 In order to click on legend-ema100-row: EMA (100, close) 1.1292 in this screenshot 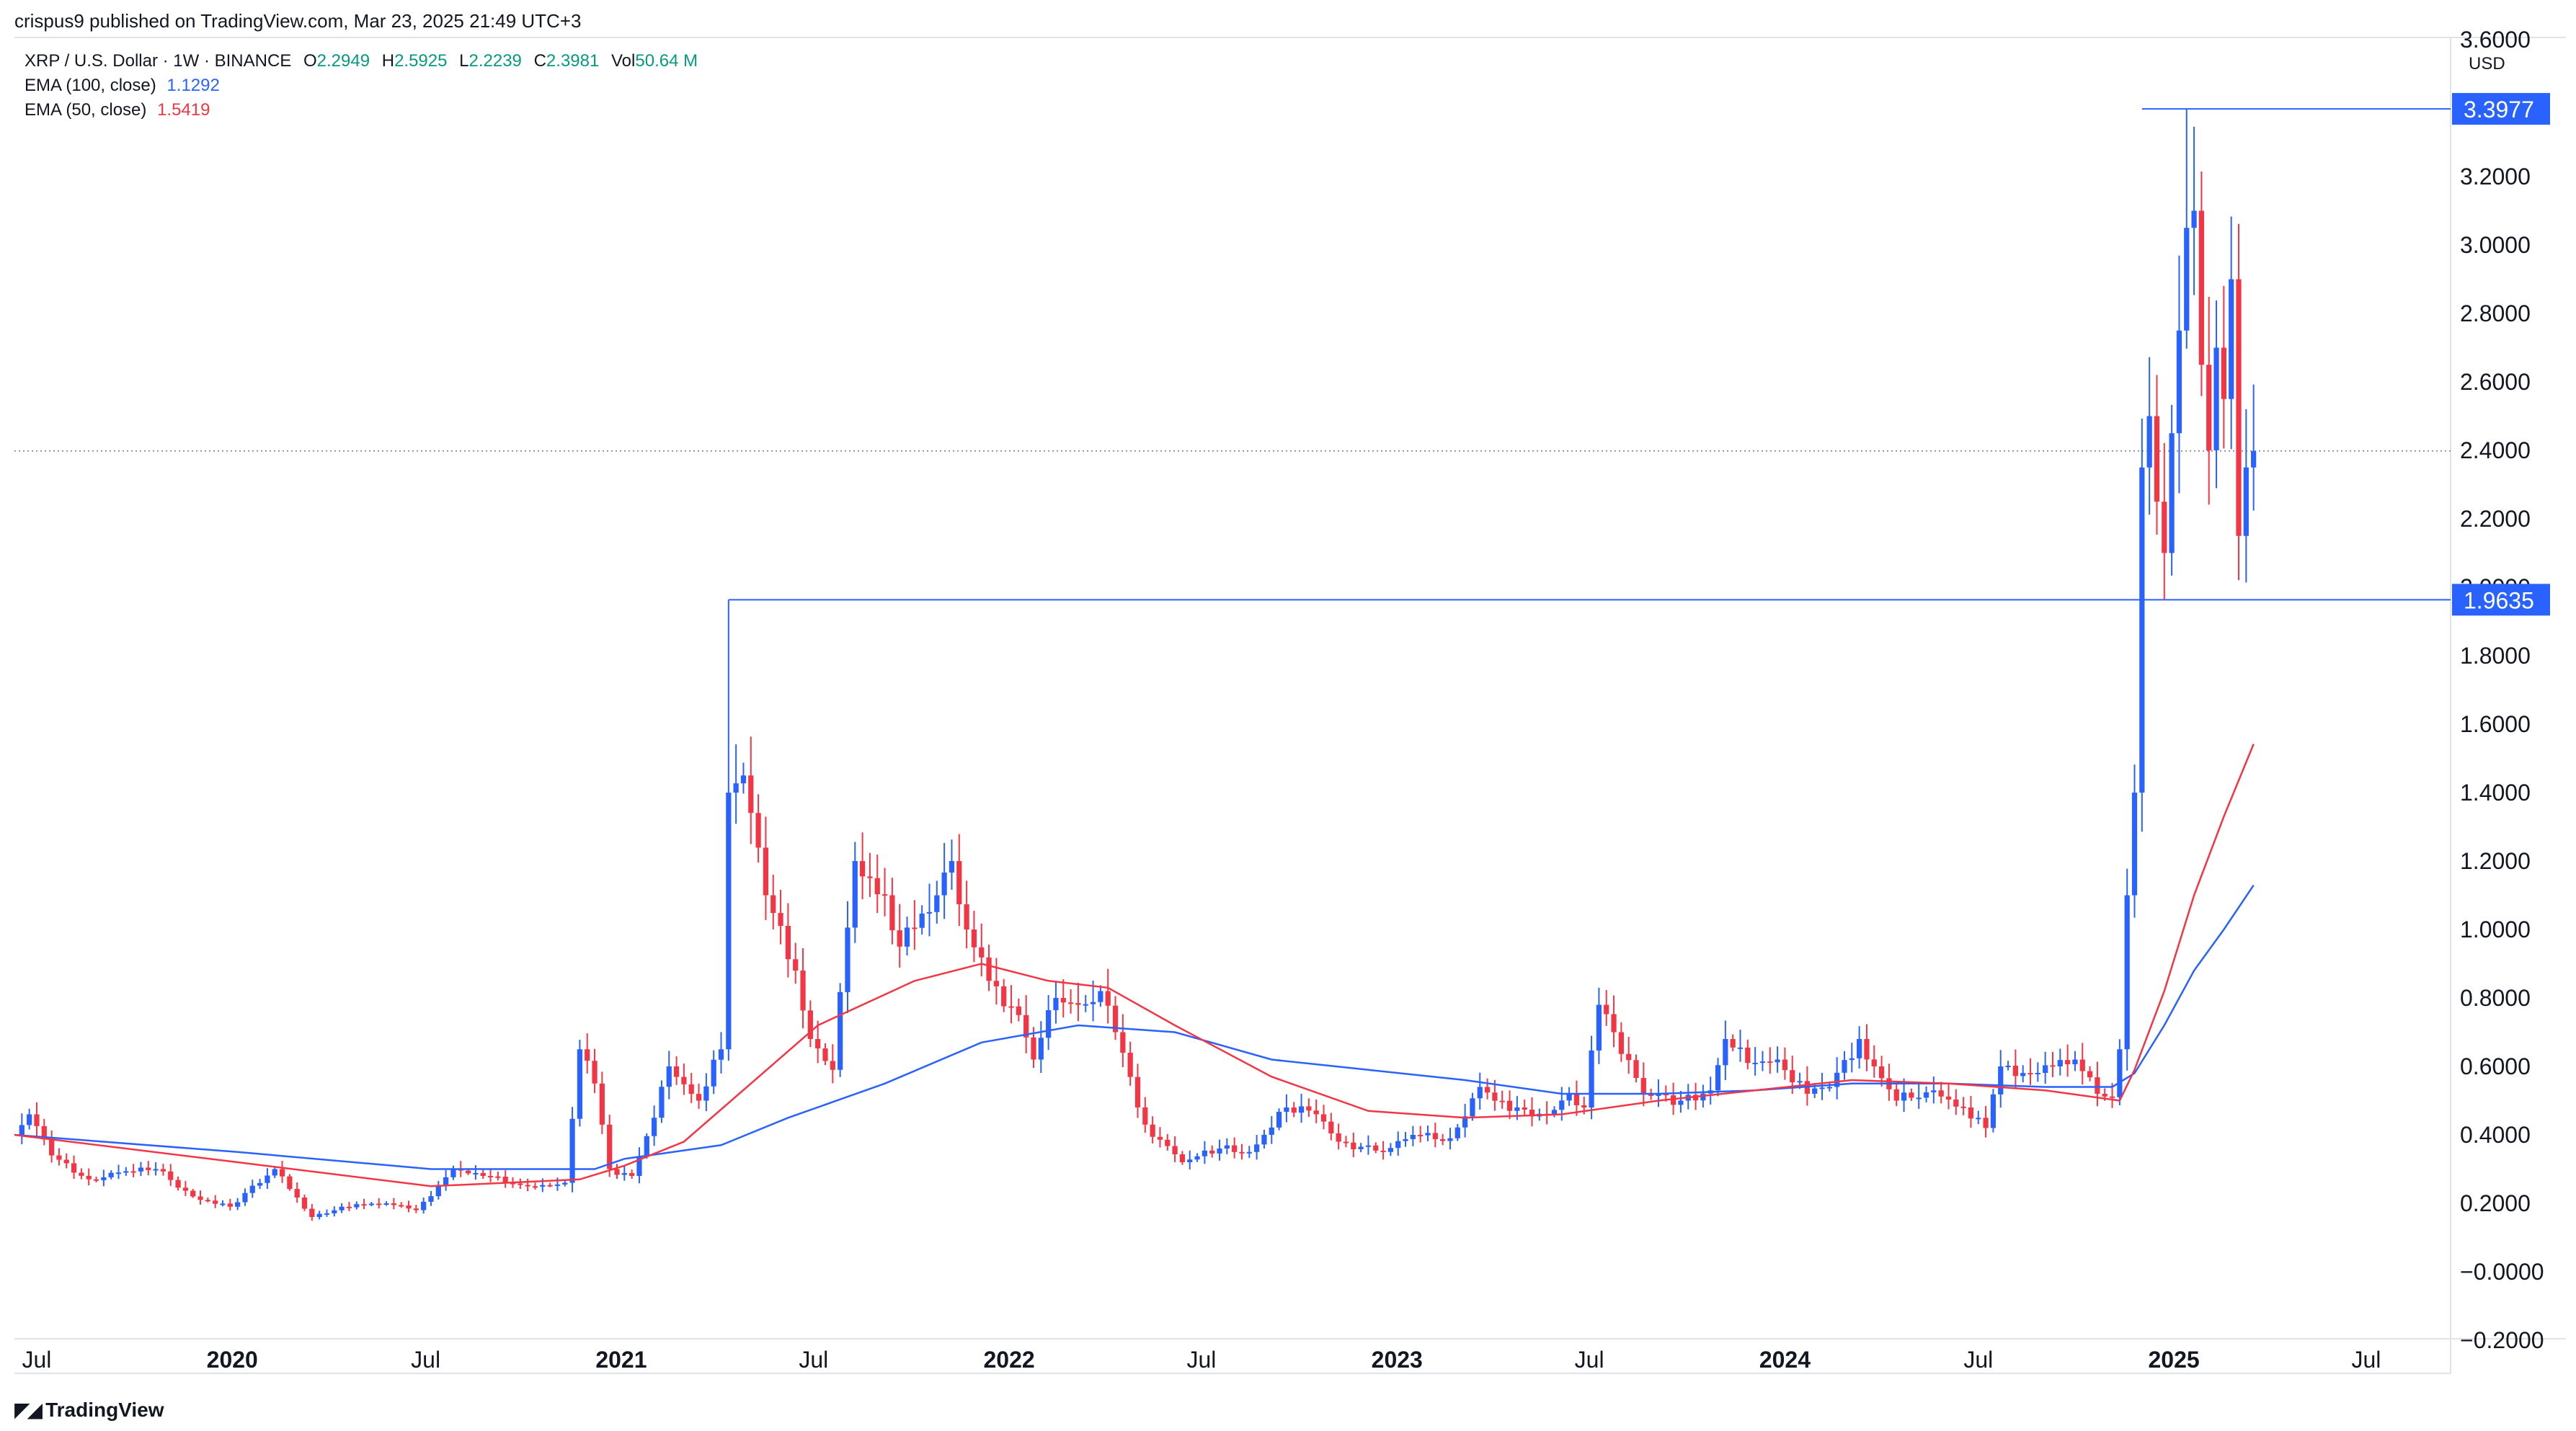, I will do `click(361, 85)`.